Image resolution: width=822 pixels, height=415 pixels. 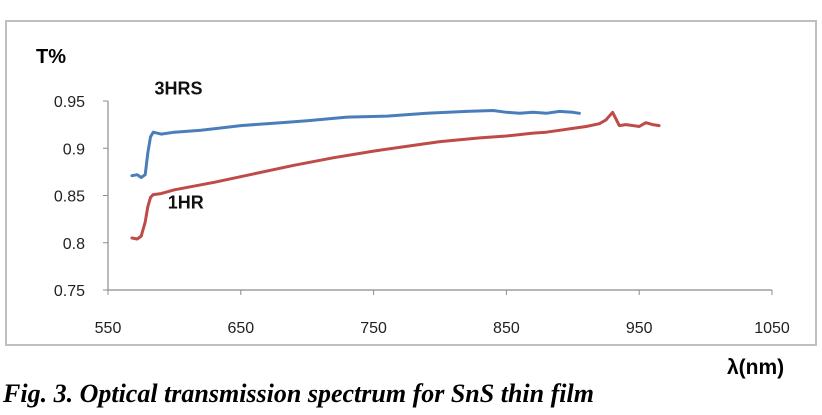 I want to click on x-axis-label: λ(nm), so click(x=756, y=367).